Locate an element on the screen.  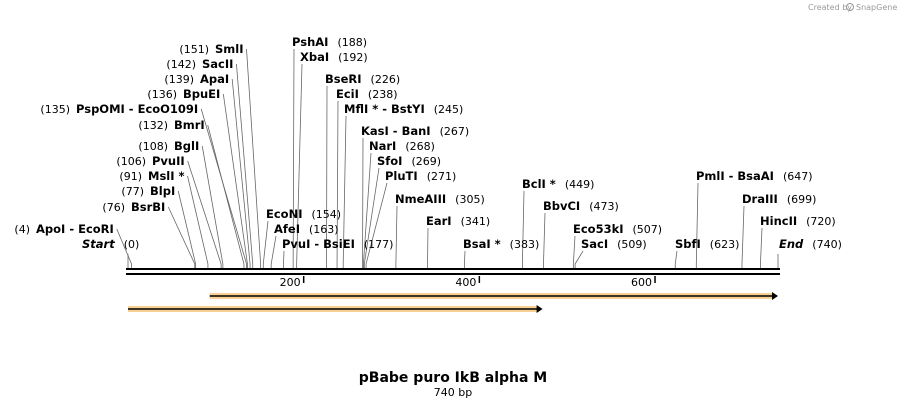
site-line-bsrbi is located at coordinates (181, 237).